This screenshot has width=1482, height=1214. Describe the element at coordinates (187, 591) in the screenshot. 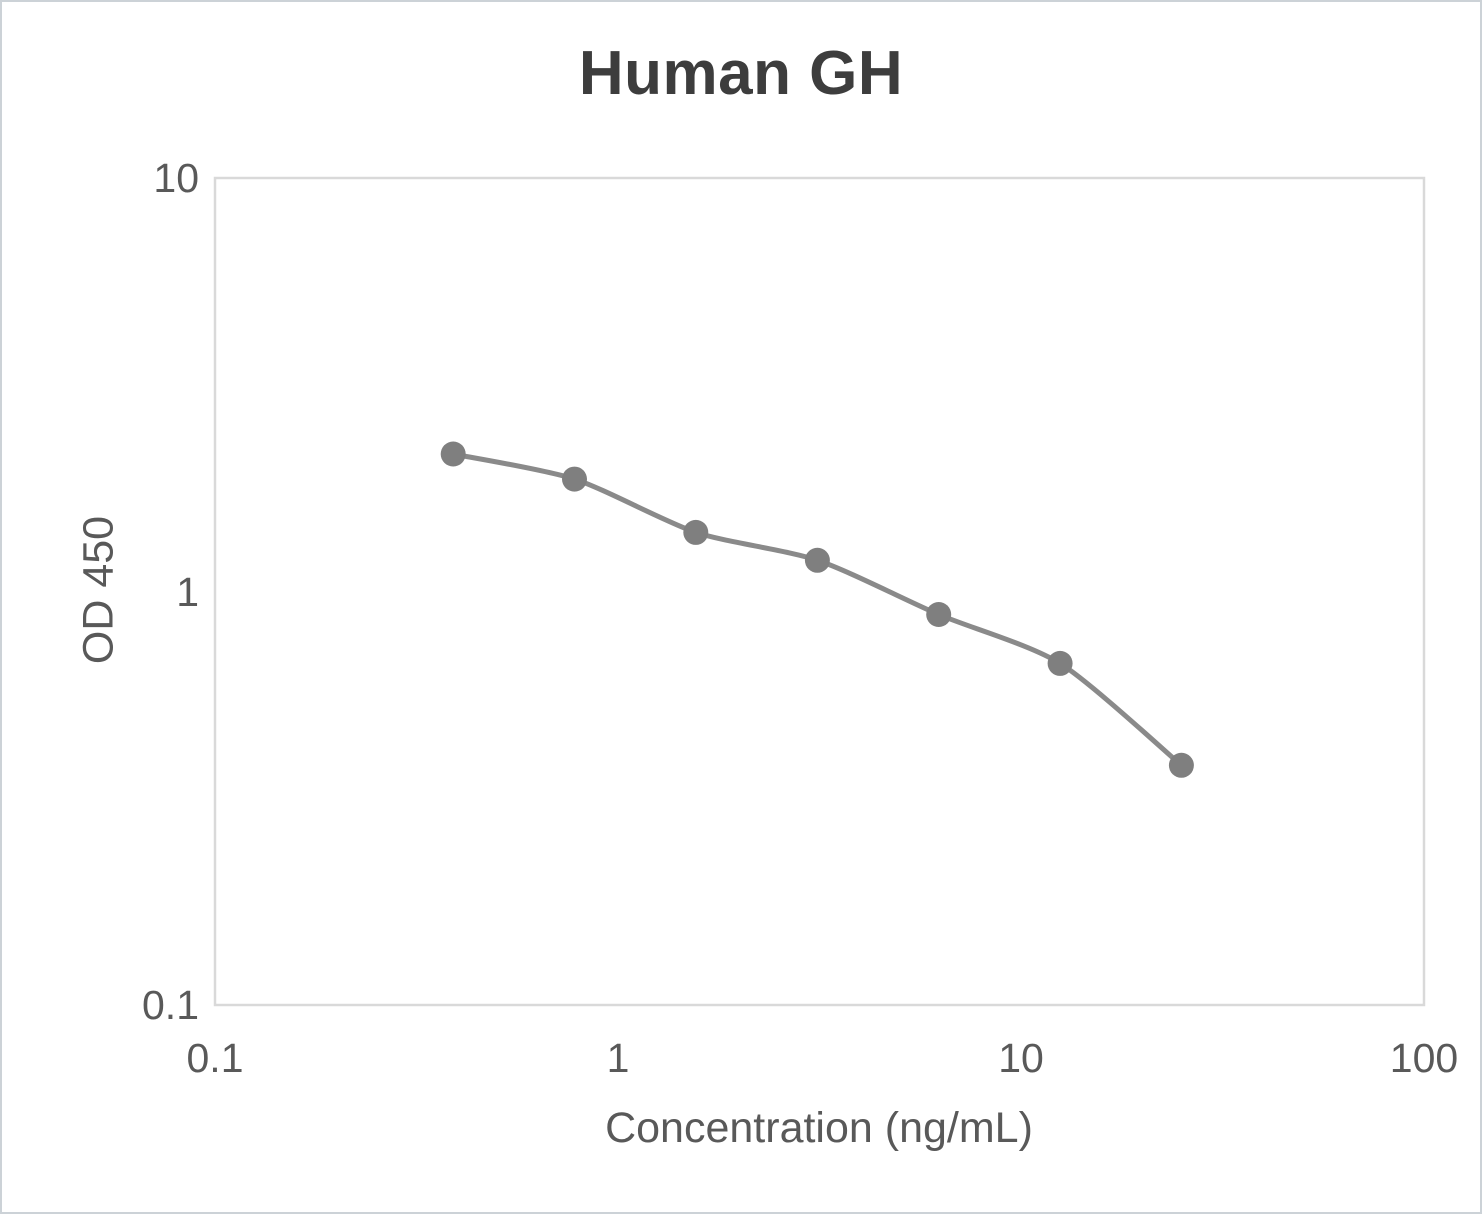

I see `y-tick-label: 1` at that location.